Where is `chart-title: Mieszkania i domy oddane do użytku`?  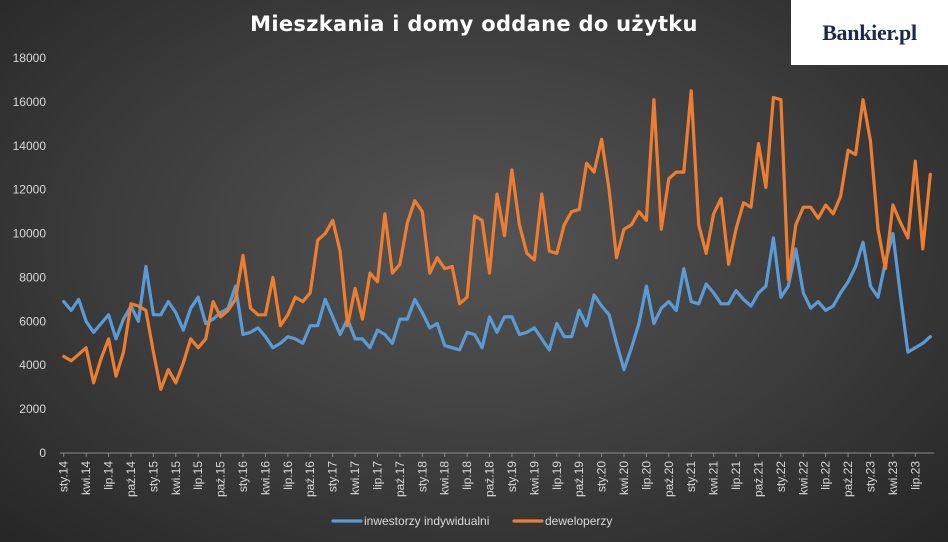 chart-title: Mieszkania i domy oddane do użytku is located at coordinates (474, 24).